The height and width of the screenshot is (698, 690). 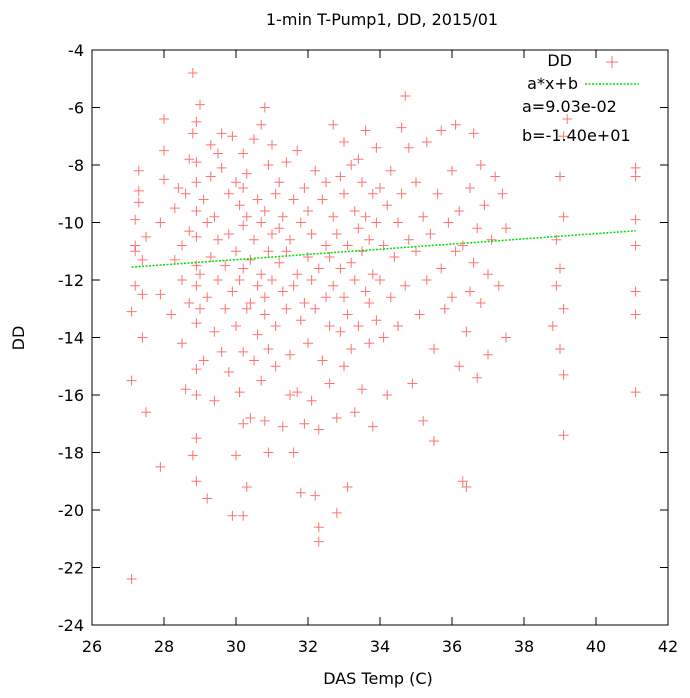 What do you see at coordinates (18, 338) in the screenshot?
I see `y-axis-label: DD` at bounding box center [18, 338].